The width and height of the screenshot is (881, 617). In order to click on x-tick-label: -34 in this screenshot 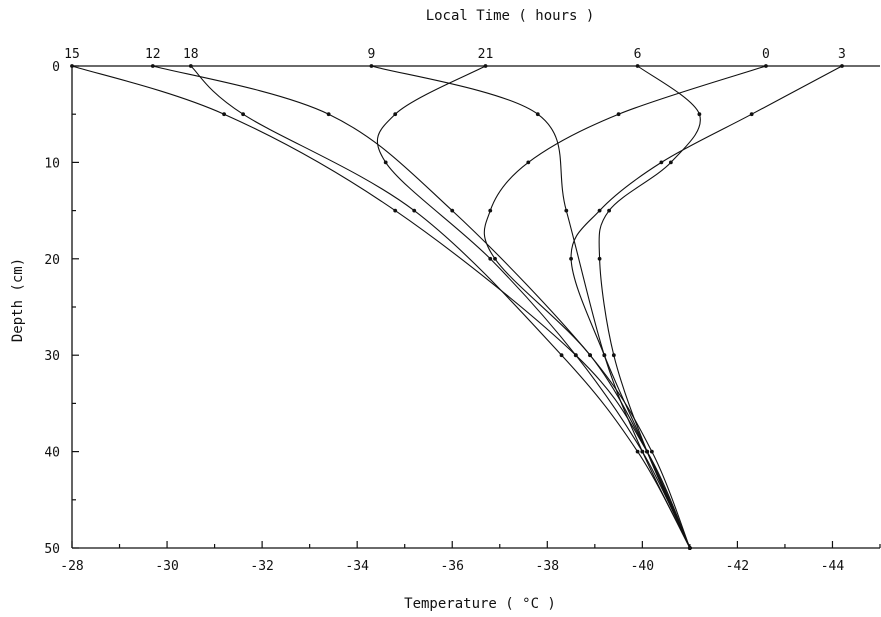, I will do `click(357, 566)`.